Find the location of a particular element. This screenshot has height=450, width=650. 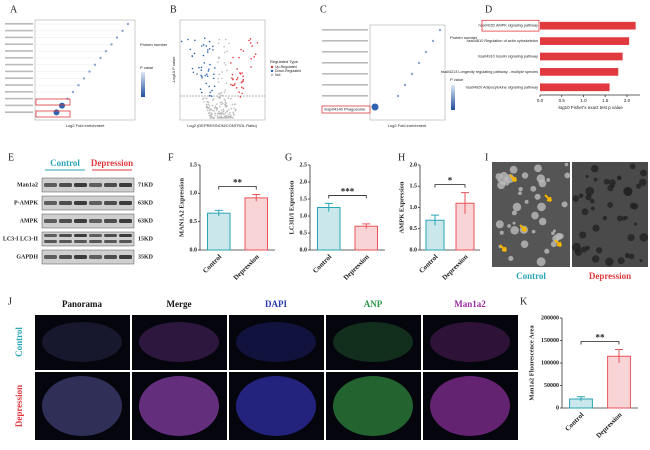

legend-label: Up-Regulated is located at coordinates (286, 67).